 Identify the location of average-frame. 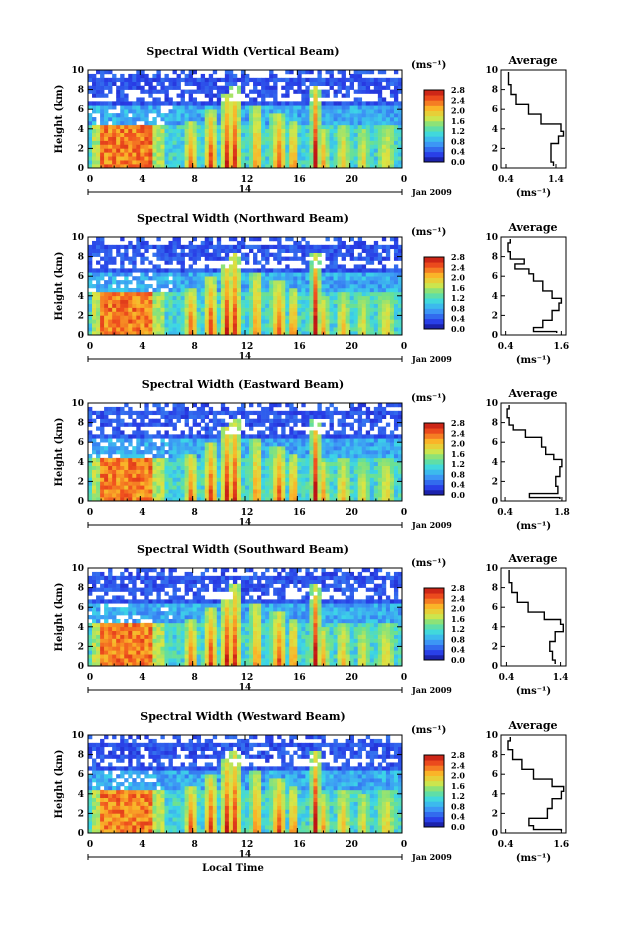
(533, 119).